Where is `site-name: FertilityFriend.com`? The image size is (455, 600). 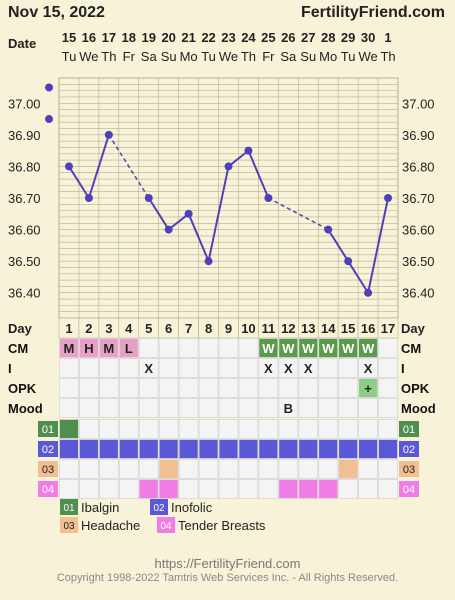
site-name: FertilityFriend.com is located at coordinates (372, 12).